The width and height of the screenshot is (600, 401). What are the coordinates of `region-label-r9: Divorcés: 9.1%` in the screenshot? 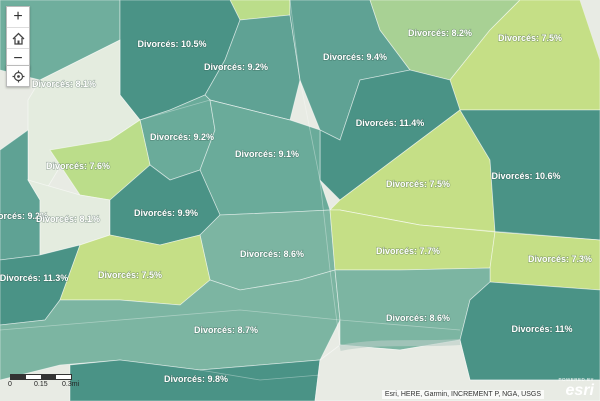 It's located at (267, 154).